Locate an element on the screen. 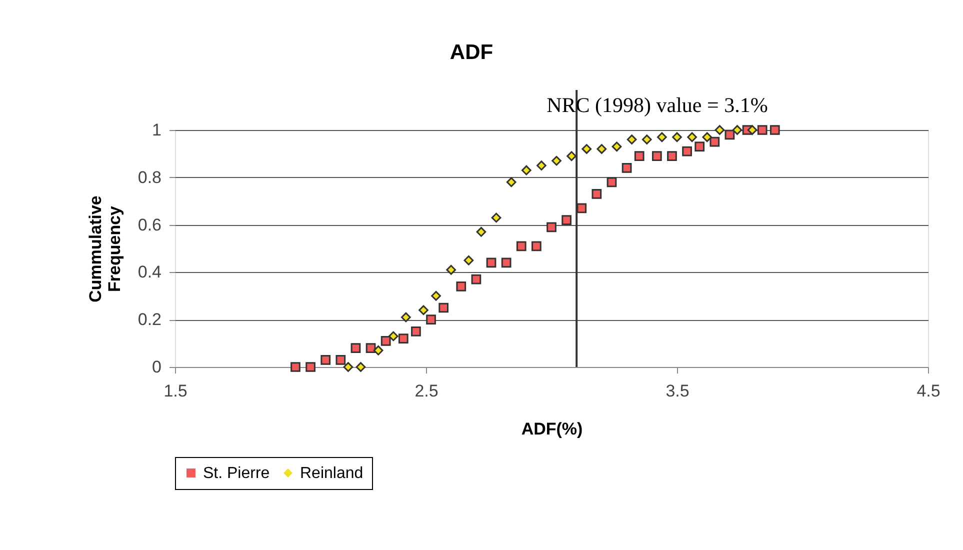  y-tick-label: 0.8 is located at coordinates (150, 177).